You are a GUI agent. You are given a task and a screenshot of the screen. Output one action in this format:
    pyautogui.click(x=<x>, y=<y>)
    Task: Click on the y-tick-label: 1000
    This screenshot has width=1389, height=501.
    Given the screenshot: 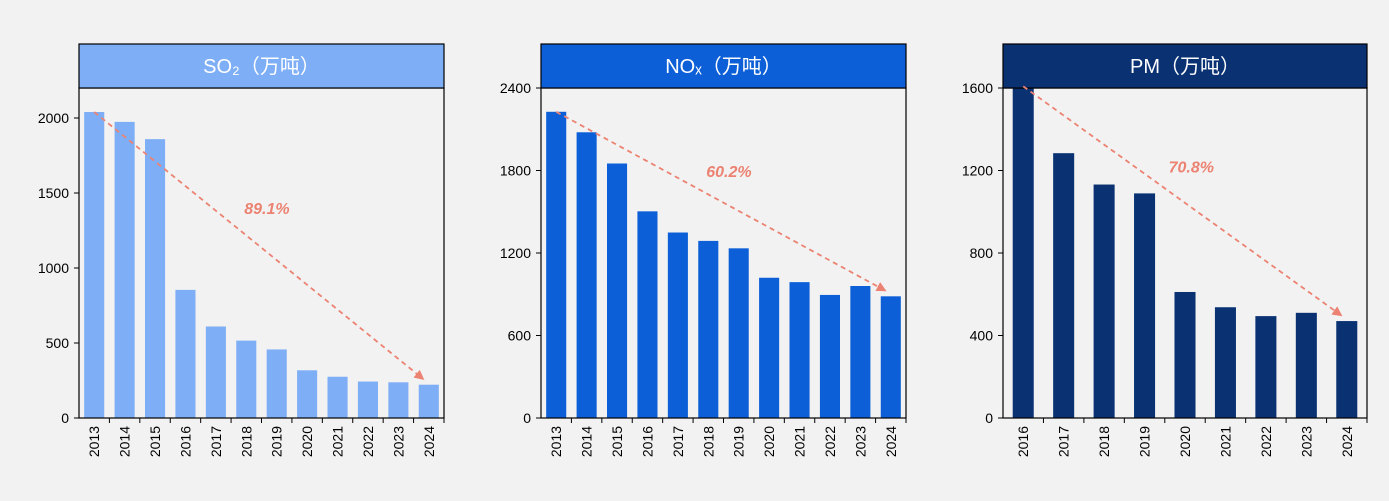 What is the action you would take?
    pyautogui.click(x=53, y=268)
    